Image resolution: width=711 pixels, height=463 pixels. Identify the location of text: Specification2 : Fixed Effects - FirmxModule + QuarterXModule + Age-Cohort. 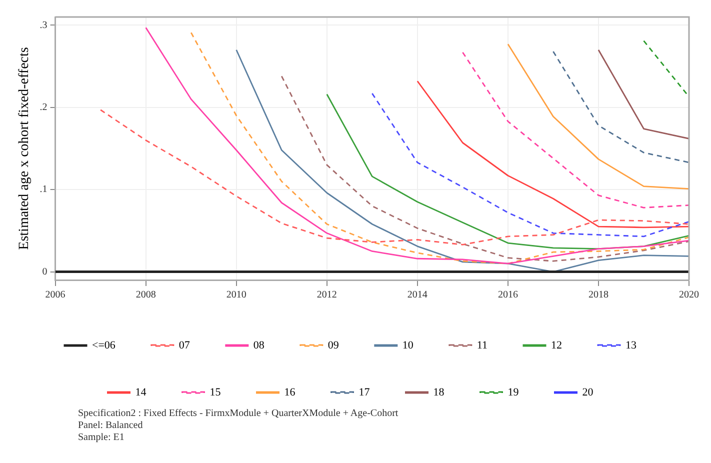
(239, 414).